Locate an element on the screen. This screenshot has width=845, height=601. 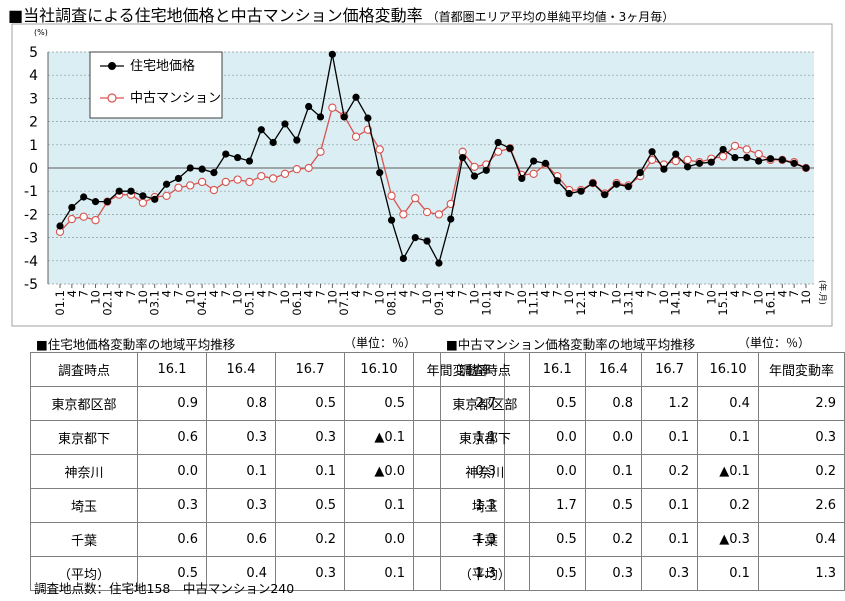
column-header: 16.4 is located at coordinates (241, 369).